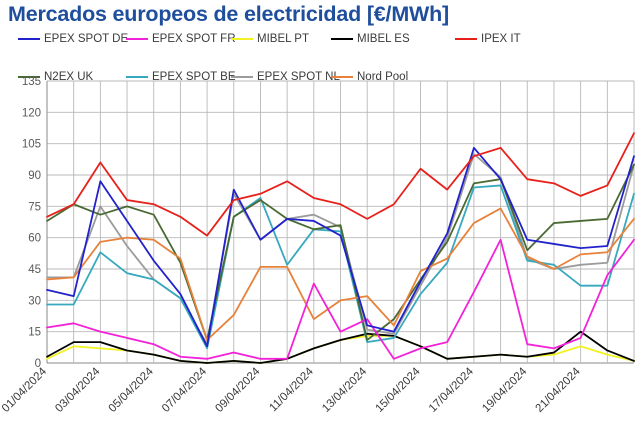 This screenshot has width=640, height=446. I want to click on legend-item-epex-spot-de: EPEX SPOT DE, so click(73, 39).